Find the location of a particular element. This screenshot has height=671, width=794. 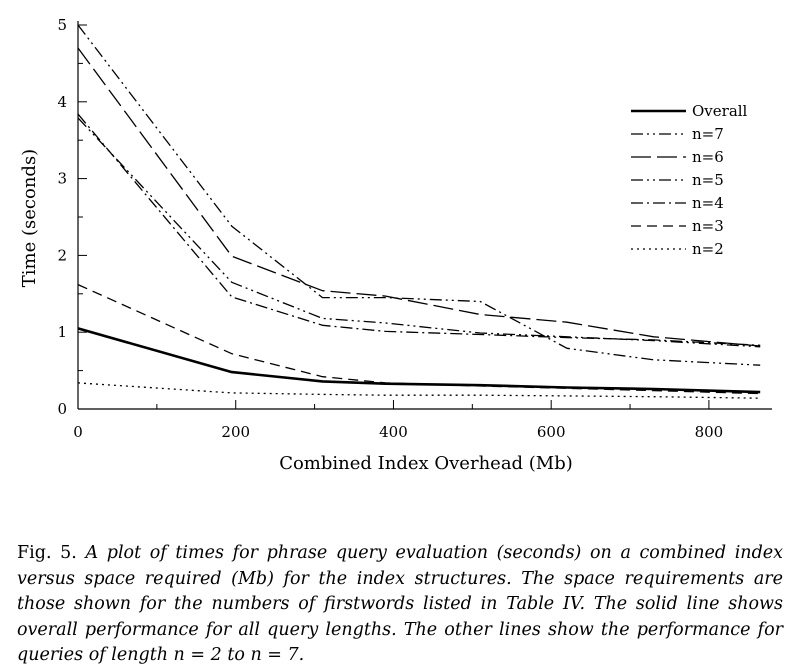

legend-label-n-7: n=7 is located at coordinates (708, 134).